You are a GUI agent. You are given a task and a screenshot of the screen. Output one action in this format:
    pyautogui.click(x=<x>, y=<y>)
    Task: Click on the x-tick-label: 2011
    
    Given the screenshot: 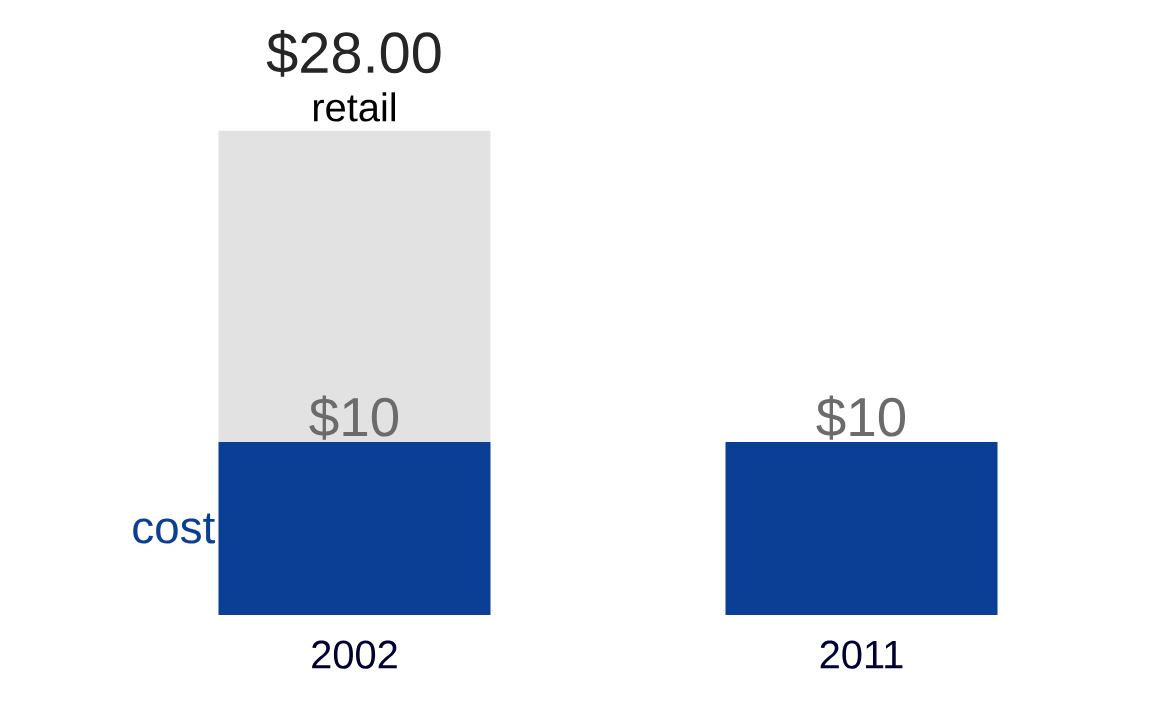 What is the action you would take?
    pyautogui.click(x=861, y=654)
    